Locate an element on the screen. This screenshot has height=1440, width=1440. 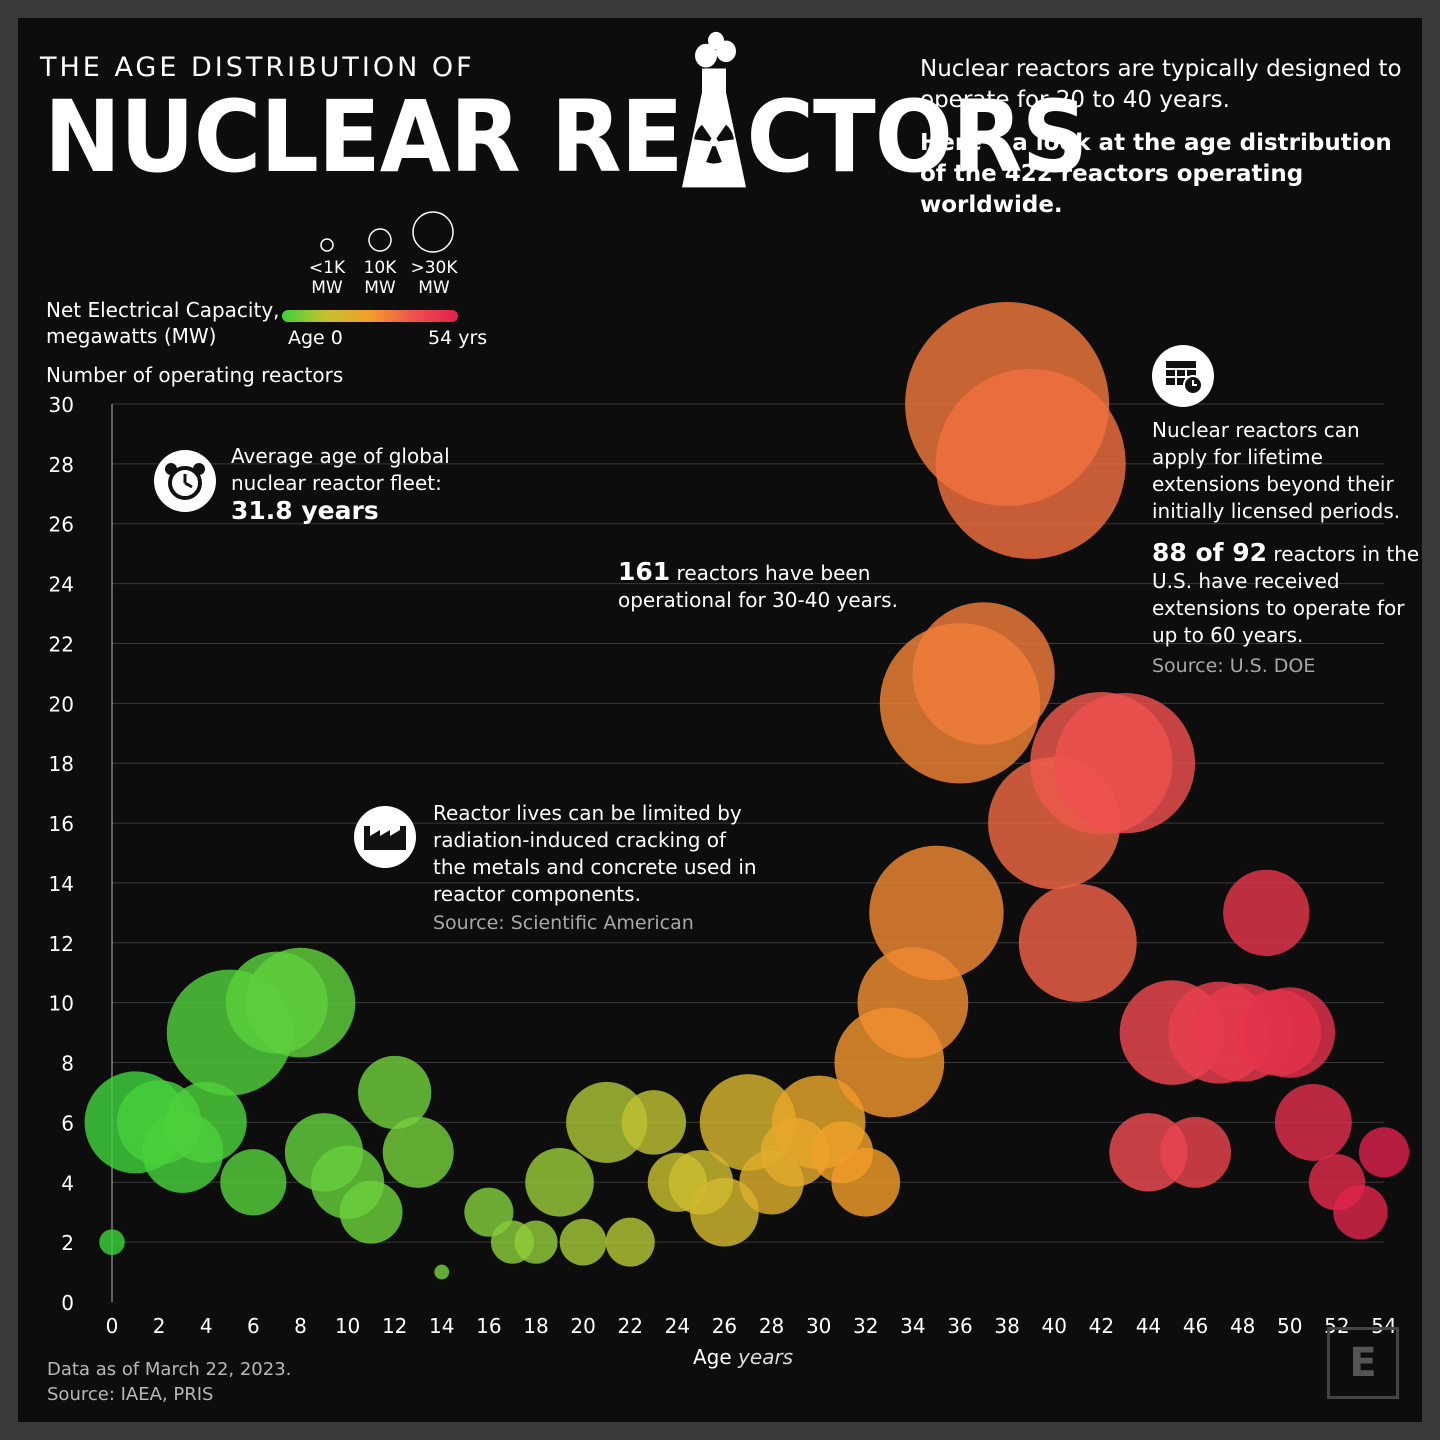
capacity-legend-title: Net Electrical Capacity, megawatts (MW) is located at coordinates (163, 323).